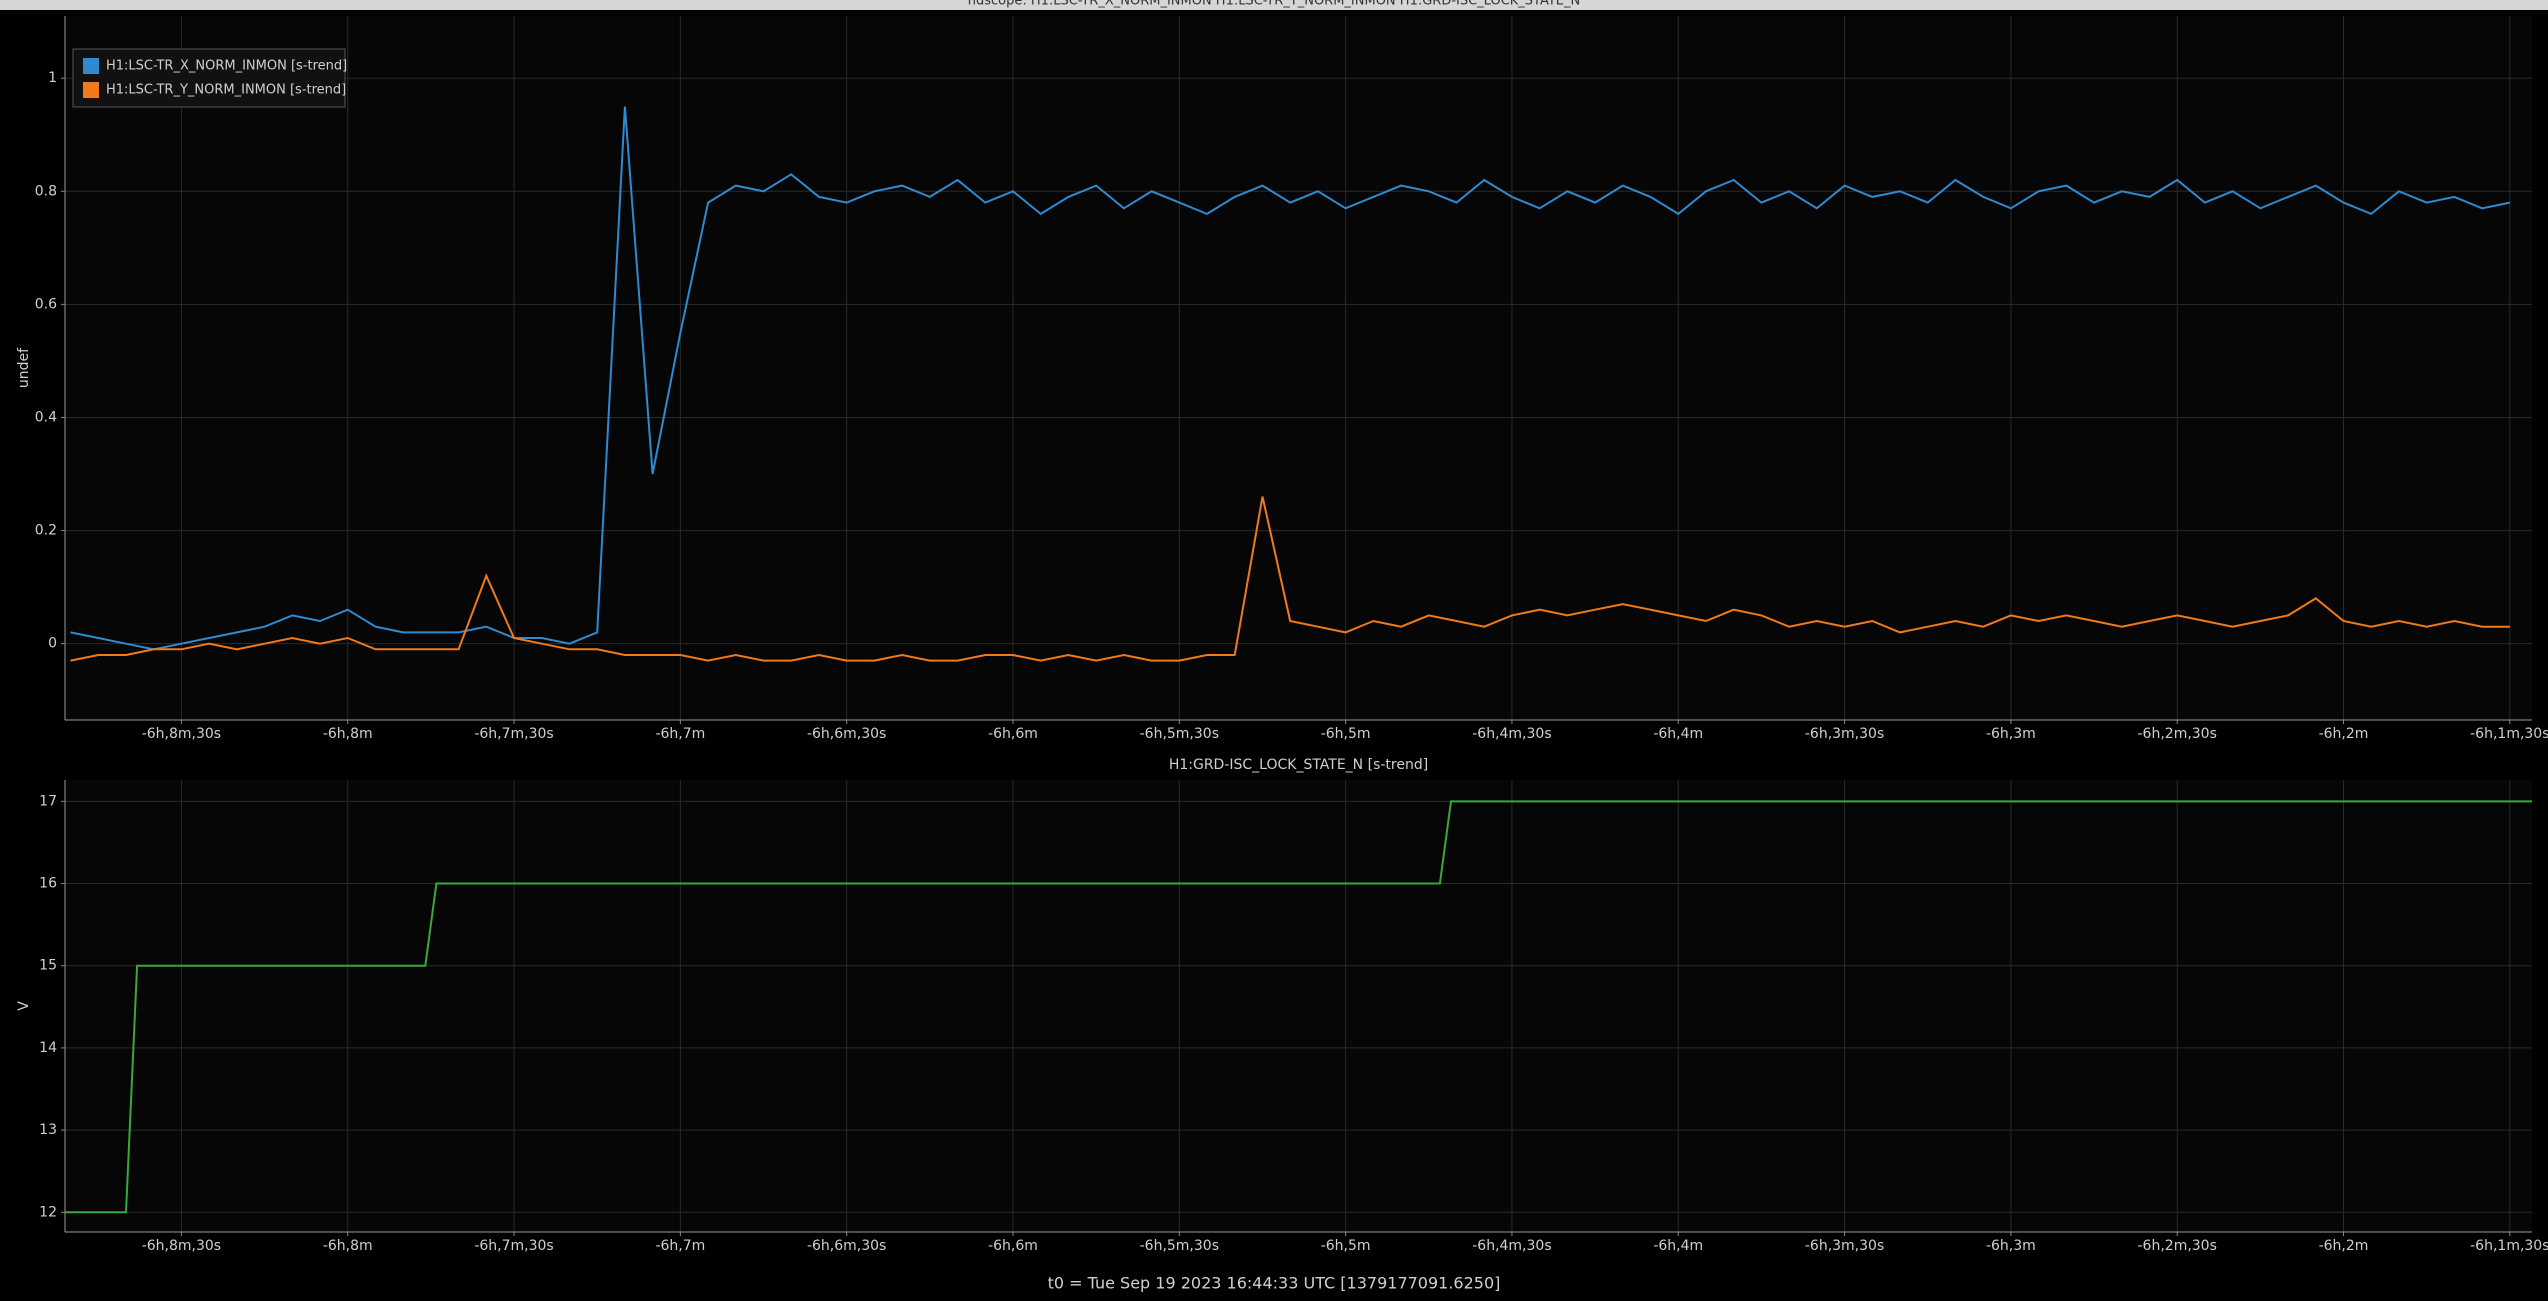  What do you see at coordinates (48, 1048) in the screenshot?
I see `y-tick-label: 14` at bounding box center [48, 1048].